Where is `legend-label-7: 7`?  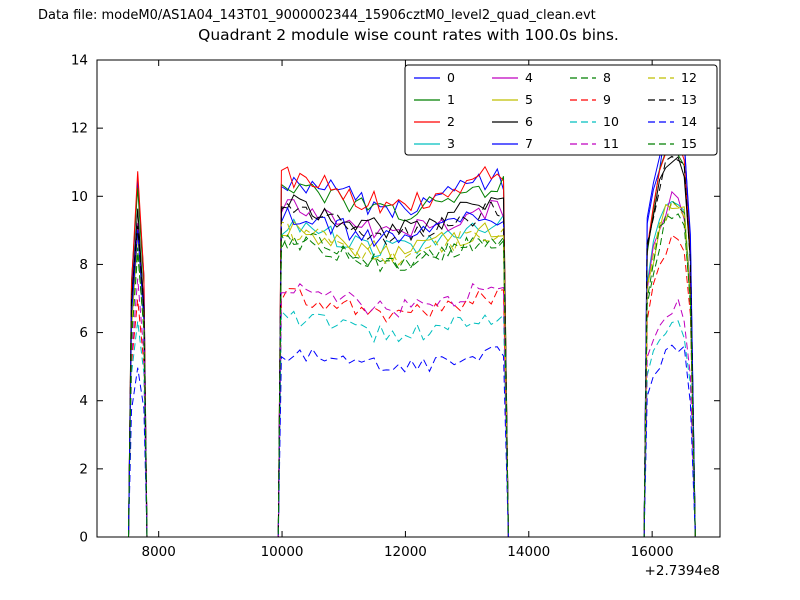 legend-label-7: 7 is located at coordinates (529, 143).